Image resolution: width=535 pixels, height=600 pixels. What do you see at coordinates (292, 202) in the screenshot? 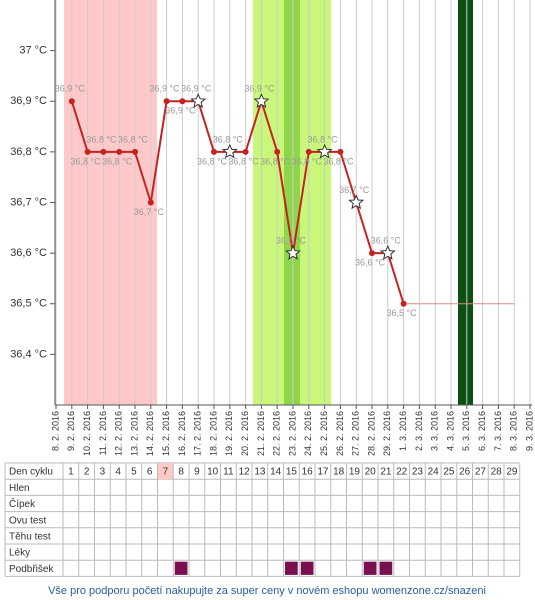
I see `ovulation-band` at bounding box center [292, 202].